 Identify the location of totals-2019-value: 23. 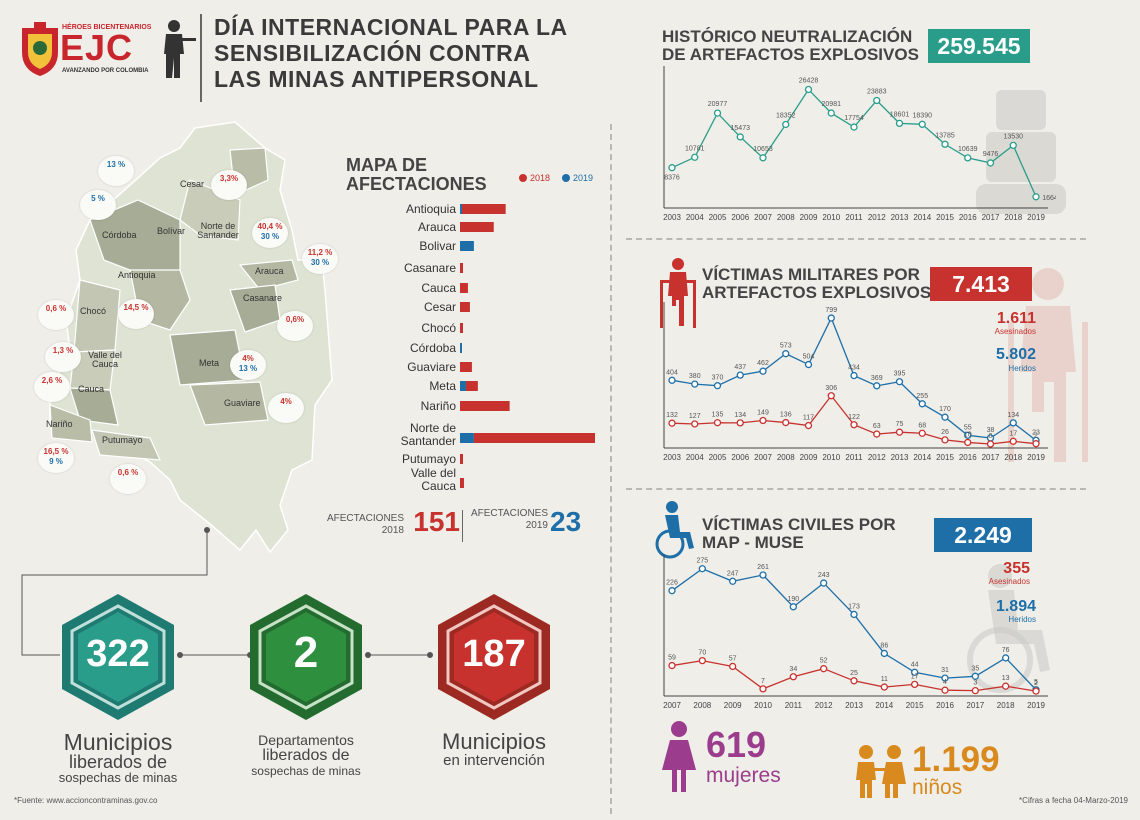
(566, 521).